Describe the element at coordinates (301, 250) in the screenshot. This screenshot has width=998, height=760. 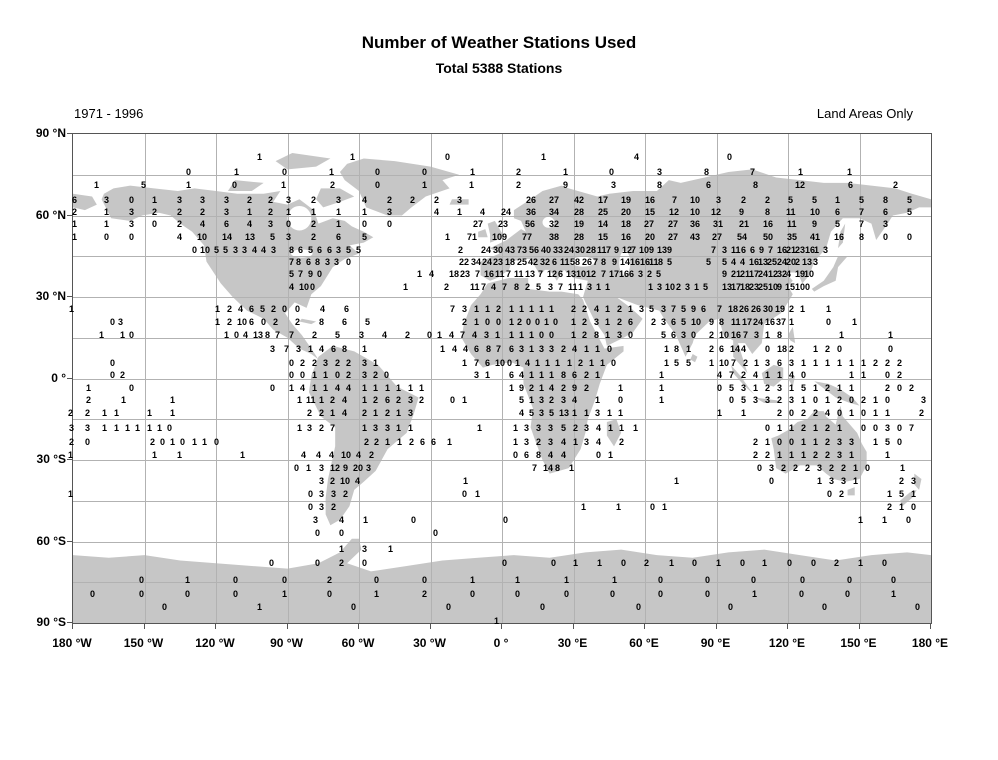
I see `station-count-cell: 6` at that location.